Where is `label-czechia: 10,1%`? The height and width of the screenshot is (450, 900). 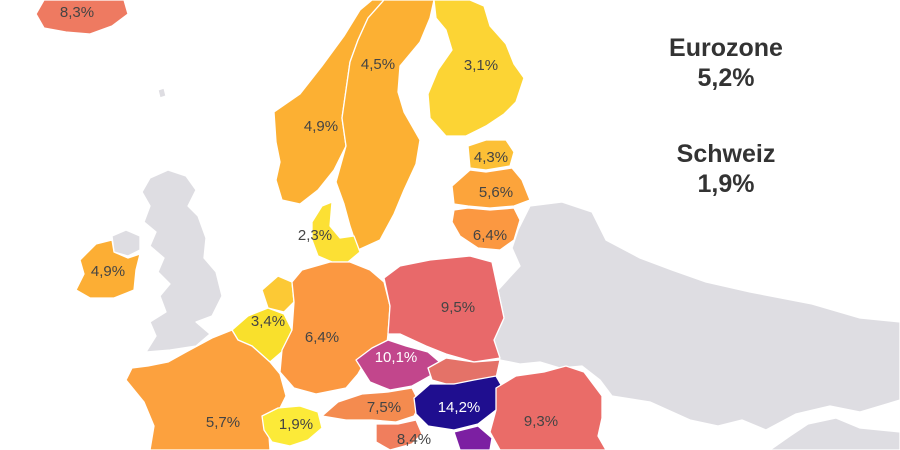 label-czechia: 10,1% is located at coordinates (396, 357).